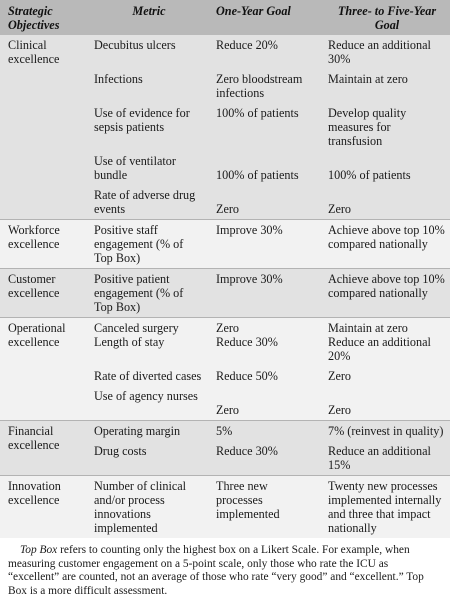 This screenshot has width=450, height=599. Describe the element at coordinates (43, 293) in the screenshot. I see `objective-cell: Customer excellence` at that location.